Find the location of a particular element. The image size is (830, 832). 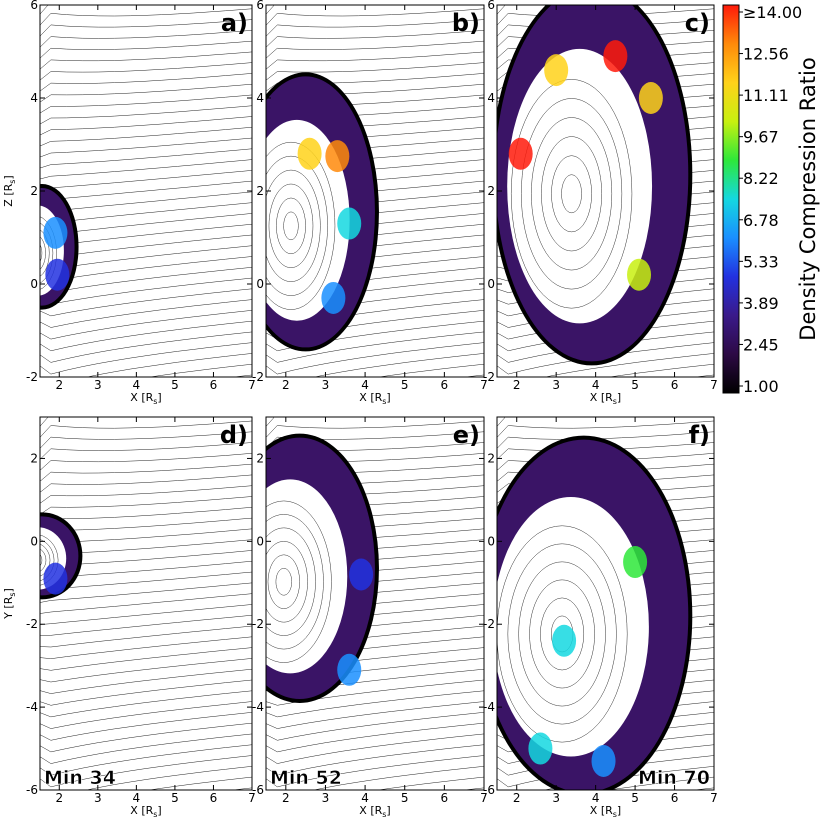

y-tick-label: -6 is located at coordinates (32, 790).